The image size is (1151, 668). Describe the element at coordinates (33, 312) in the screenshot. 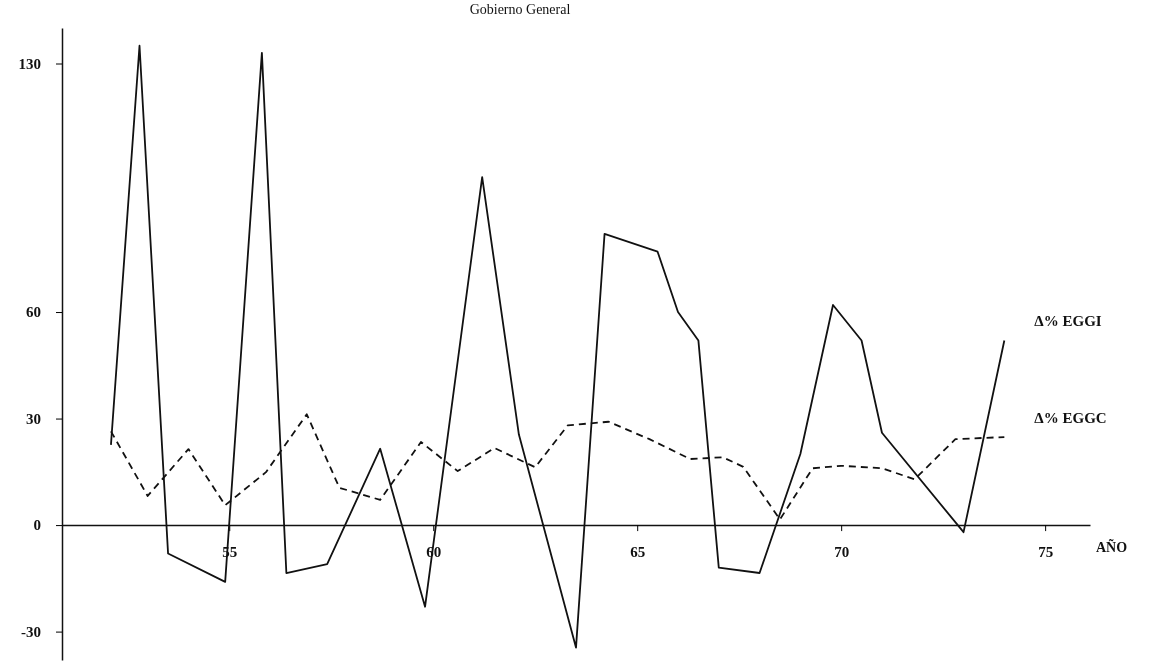

I see `y-tick-label: 60` at that location.